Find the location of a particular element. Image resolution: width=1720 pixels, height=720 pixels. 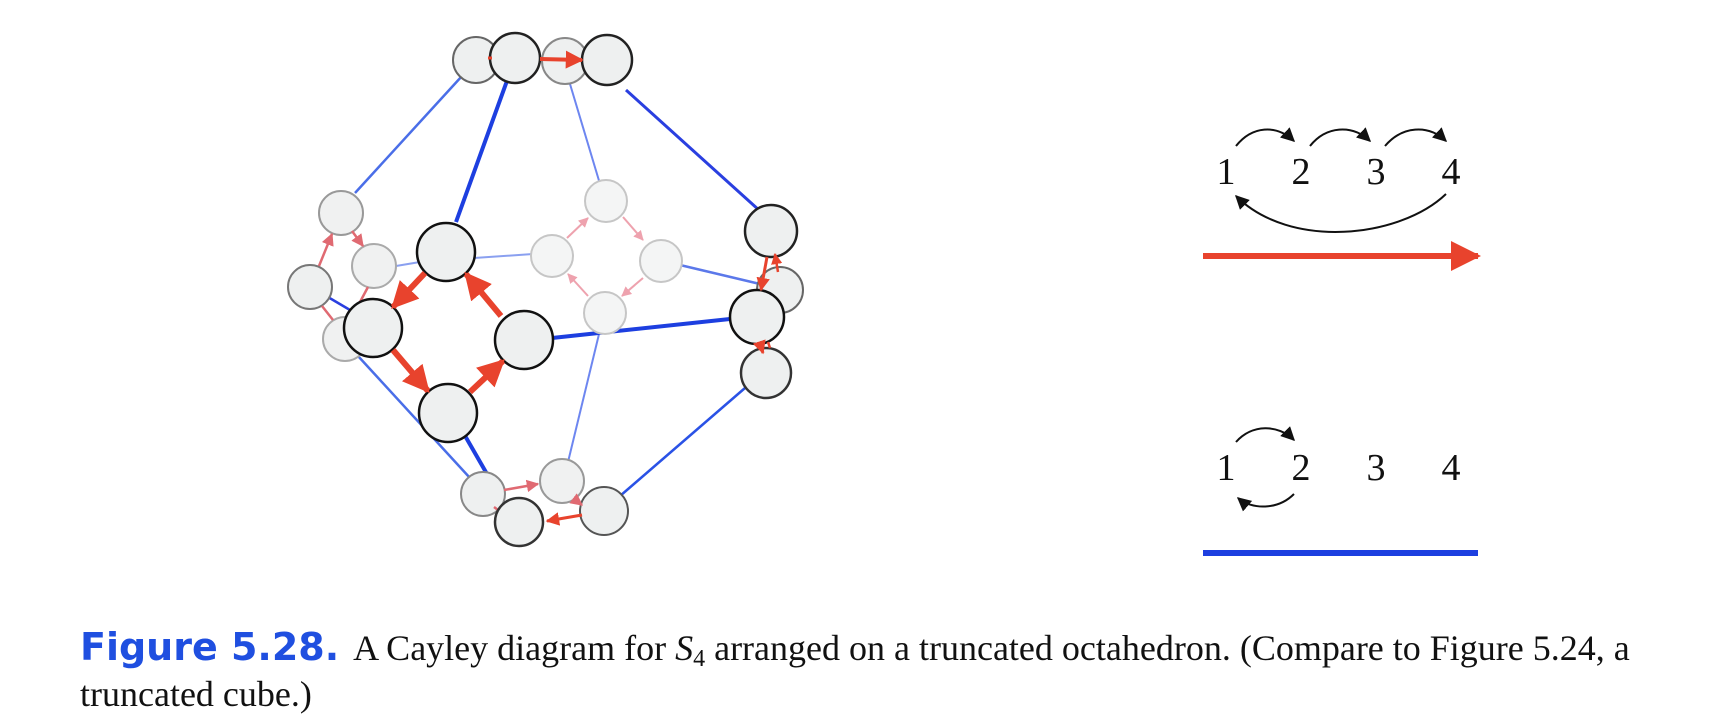

figure-label: Figure 5.28. is located at coordinates (210, 647).